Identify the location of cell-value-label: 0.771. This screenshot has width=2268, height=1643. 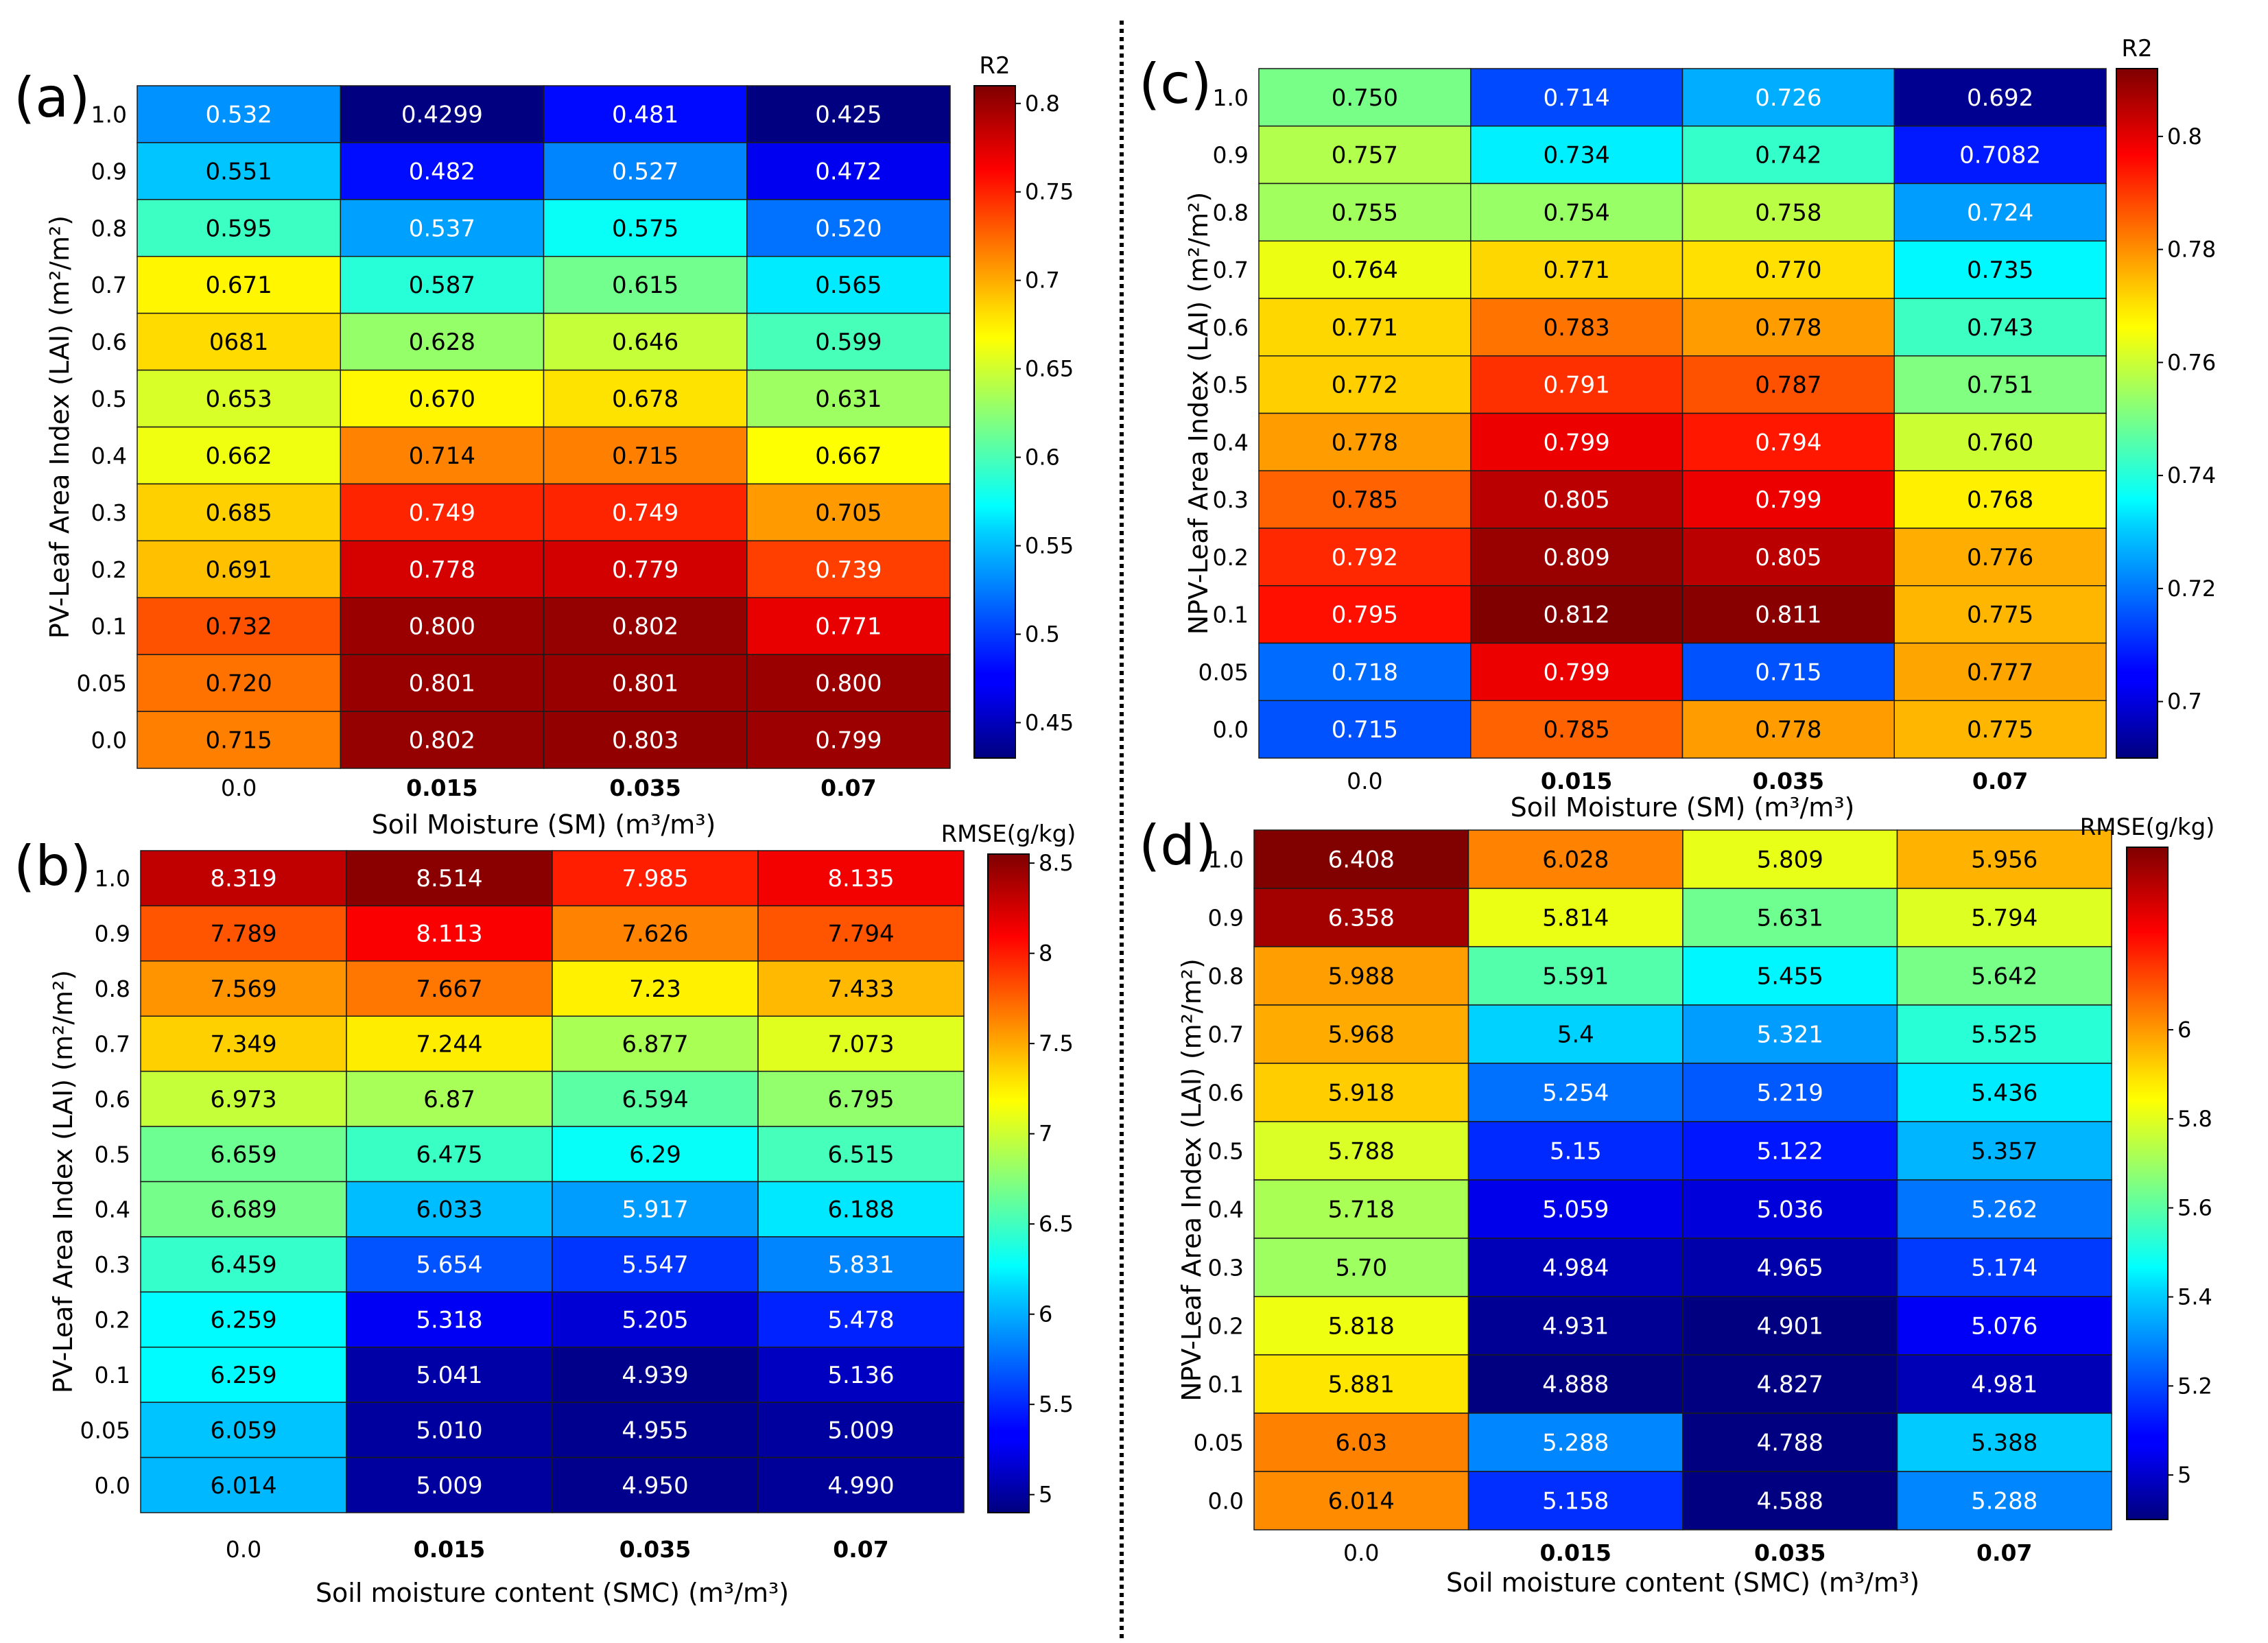
(848, 627).